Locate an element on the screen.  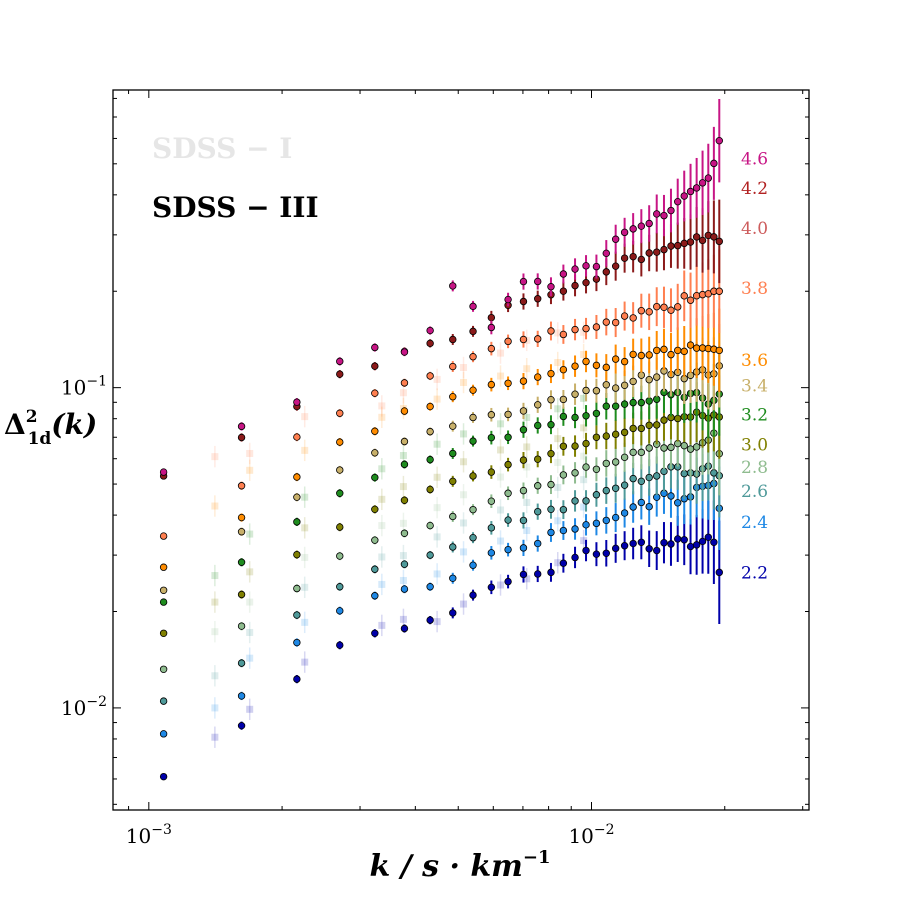
redshift-label: 4.0 is located at coordinates (754, 229).